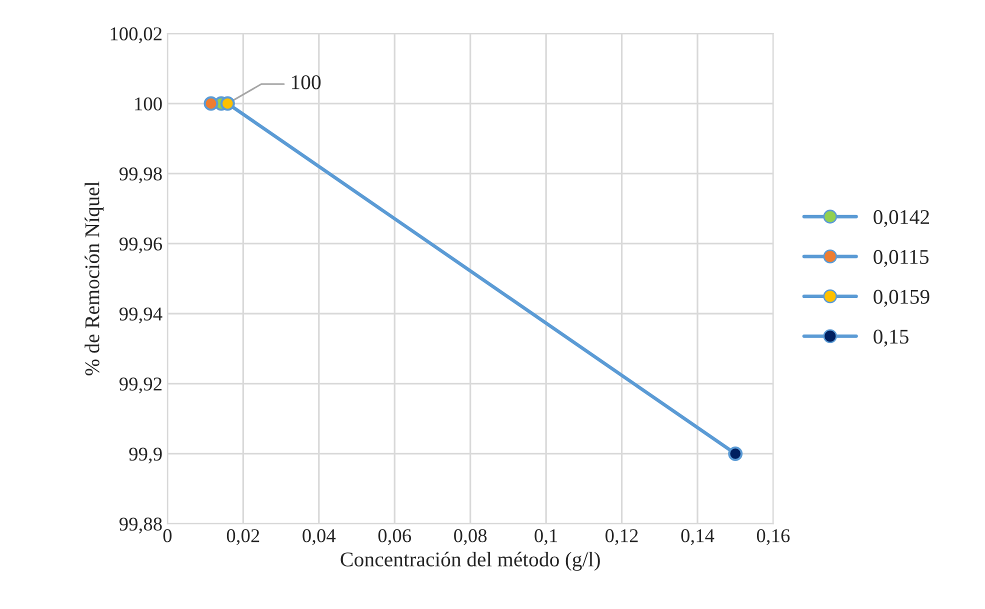 The height and width of the screenshot is (609, 985). Describe the element at coordinates (902, 298) in the screenshot. I see `legend-label: 0,0159` at that location.